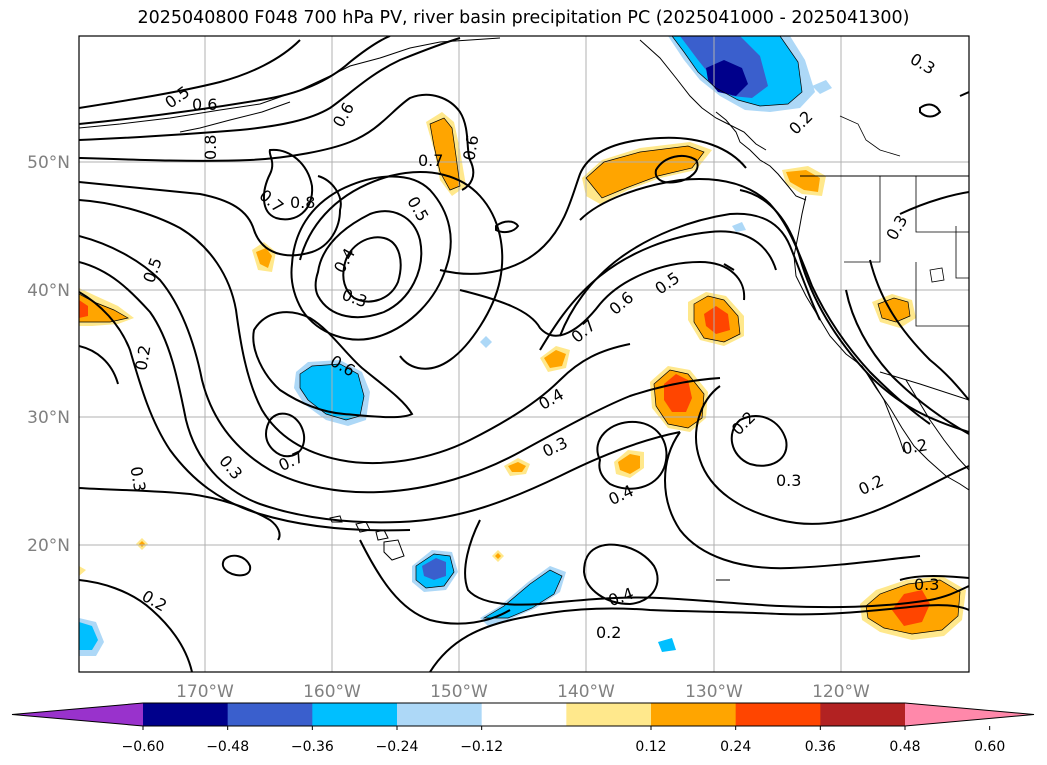  Describe the element at coordinates (155, 600) in the screenshot. I see `clab-18: 0.2` at that location.